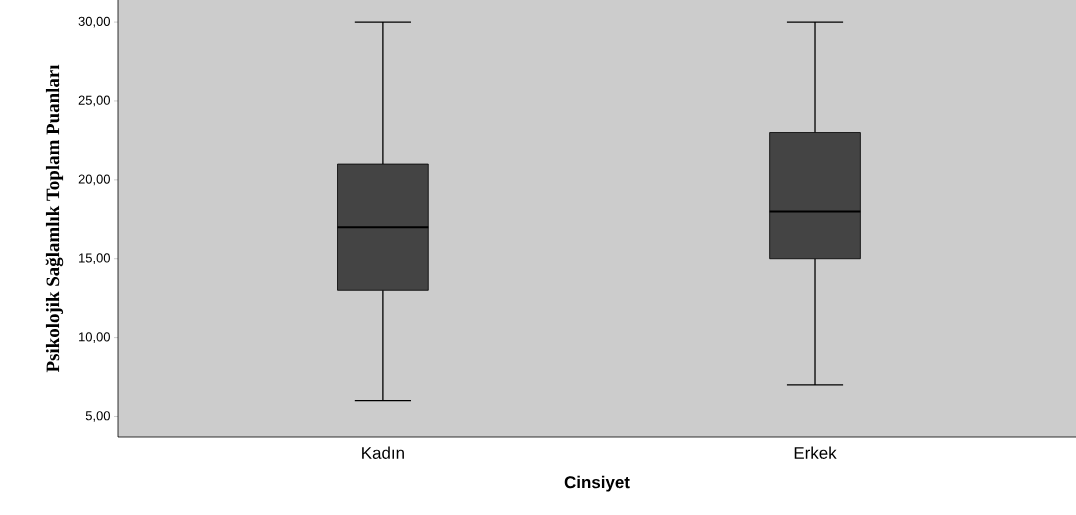  Describe the element at coordinates (94, 337) in the screenshot. I see `y-tick-label: 10,00` at that location.